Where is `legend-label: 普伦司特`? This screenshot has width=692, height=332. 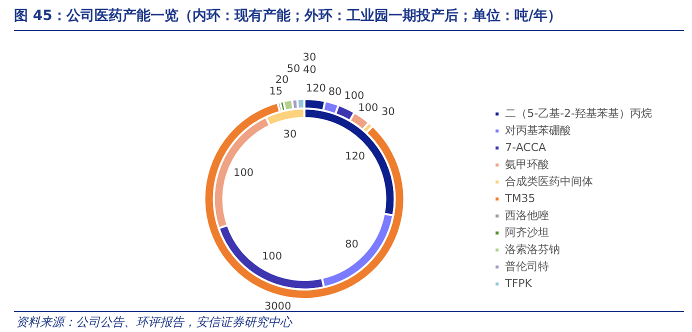
legend-label: 普伦司特 is located at coordinates (527, 266).